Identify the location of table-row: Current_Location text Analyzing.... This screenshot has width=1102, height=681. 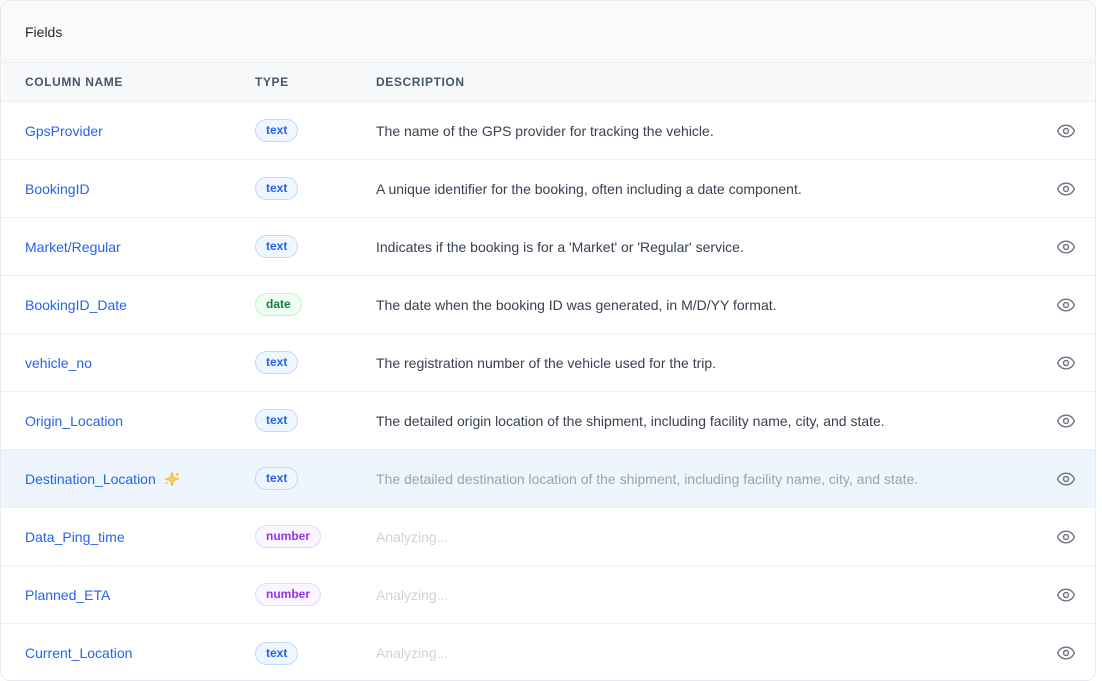
(548, 652).